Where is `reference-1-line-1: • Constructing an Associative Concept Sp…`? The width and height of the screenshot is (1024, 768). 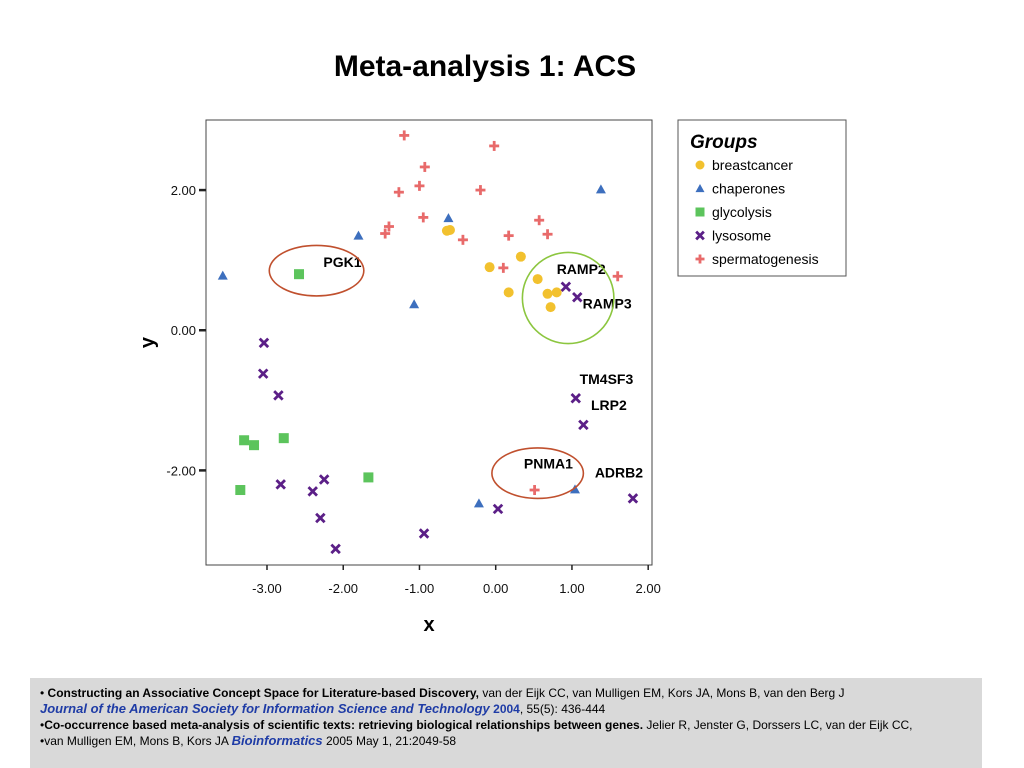 reference-1-line-1: • Constructing an Associative Concept Sp… is located at coordinates (506, 693).